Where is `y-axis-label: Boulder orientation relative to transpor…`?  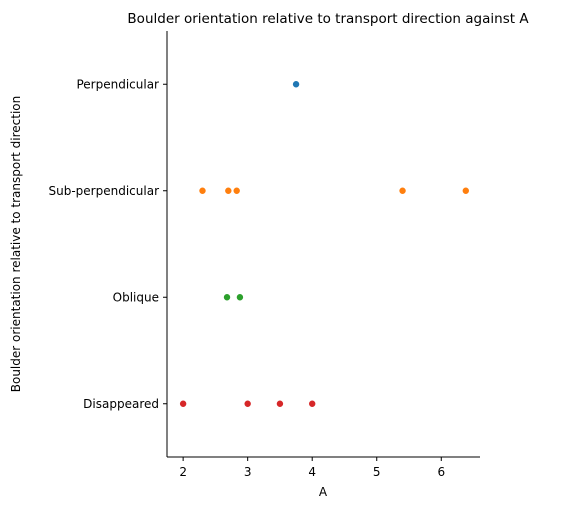
y-axis-label: Boulder orientation relative to transpor… is located at coordinates (16, 244).